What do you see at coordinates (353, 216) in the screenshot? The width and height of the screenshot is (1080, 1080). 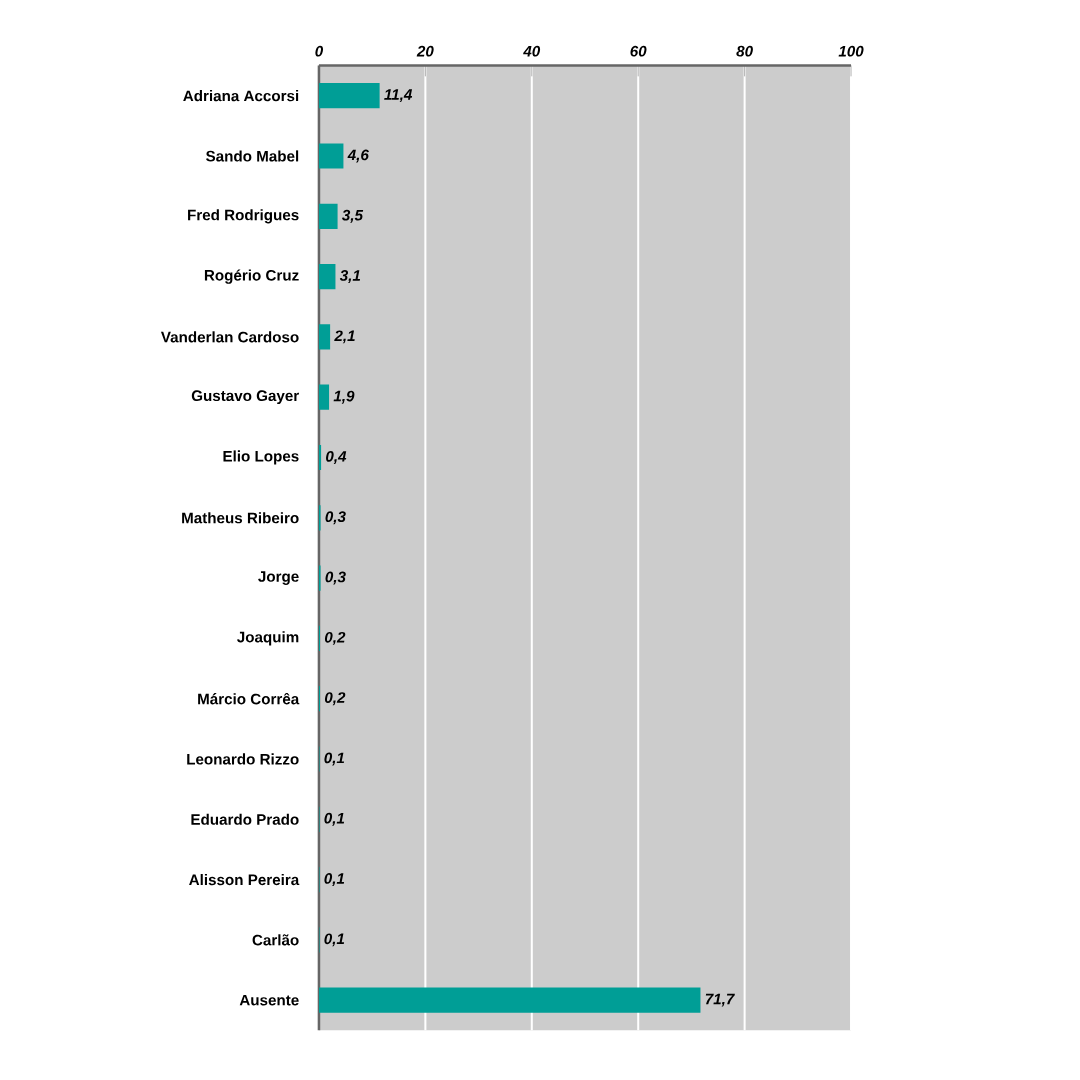 I see `data-label: 3,5` at bounding box center [353, 216].